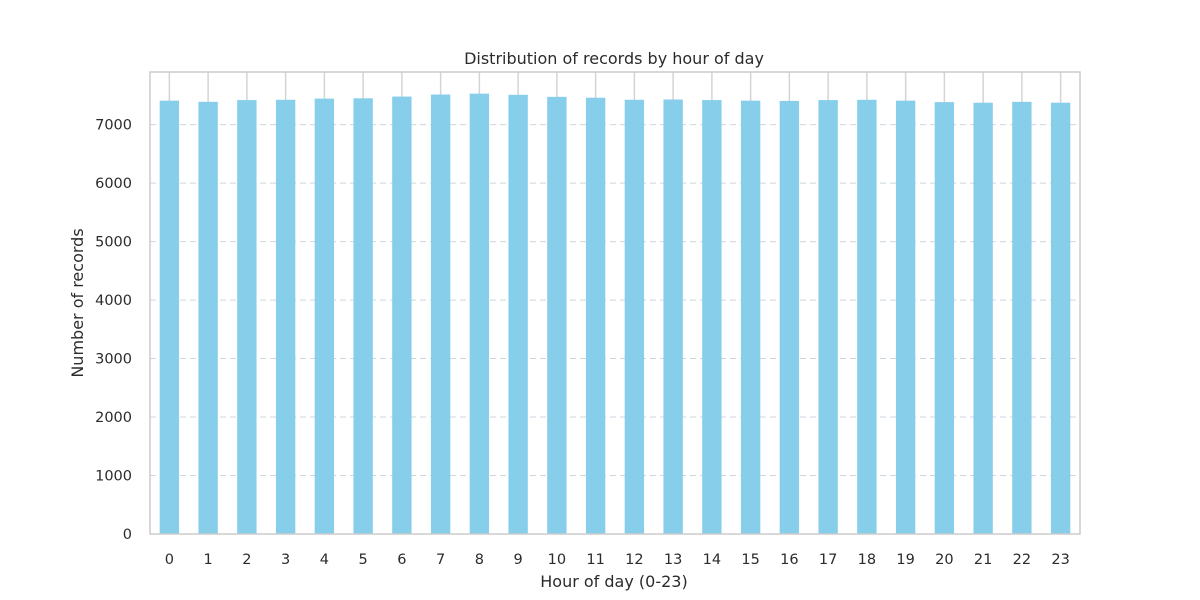 The height and width of the screenshot is (600, 1200). Describe the element at coordinates (905, 560) in the screenshot. I see `x-tick-label: 19` at that location.